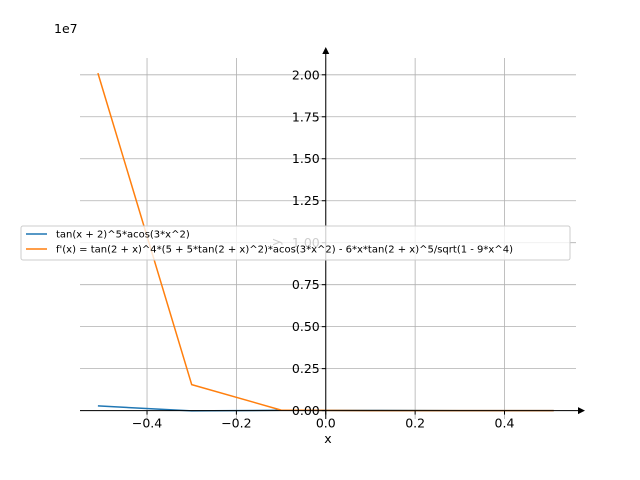  What do you see at coordinates (123, 235) in the screenshot?
I see `legend-label-1: tan(x + 2)^5*acos(3*x^2)` at bounding box center [123, 235].